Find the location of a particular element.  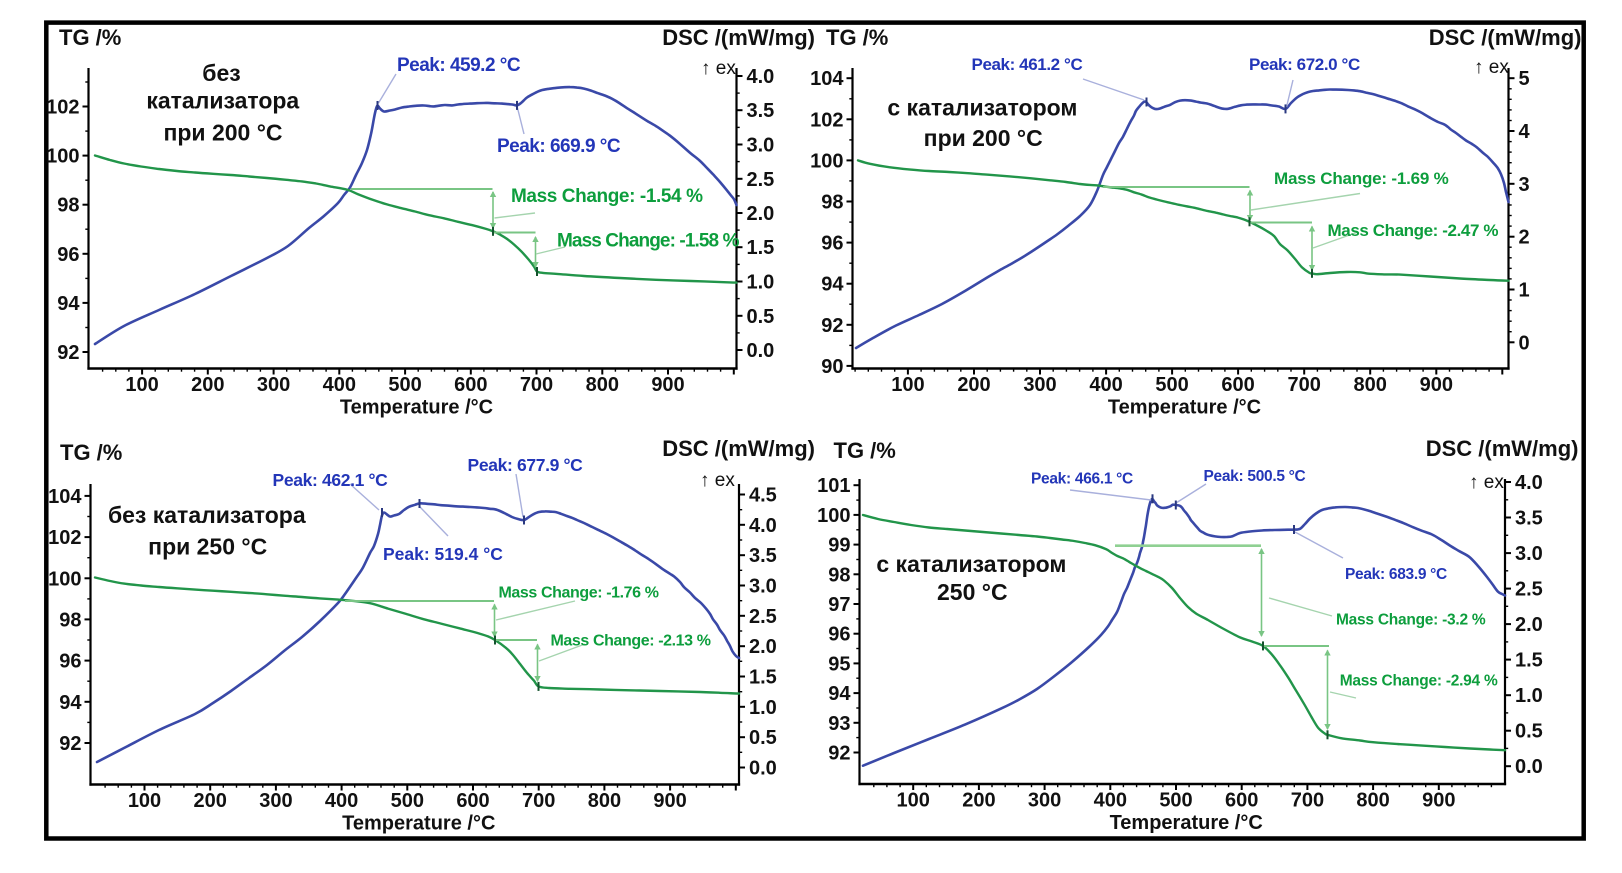

svg-text: 1.5 is located at coordinates (761, 248).